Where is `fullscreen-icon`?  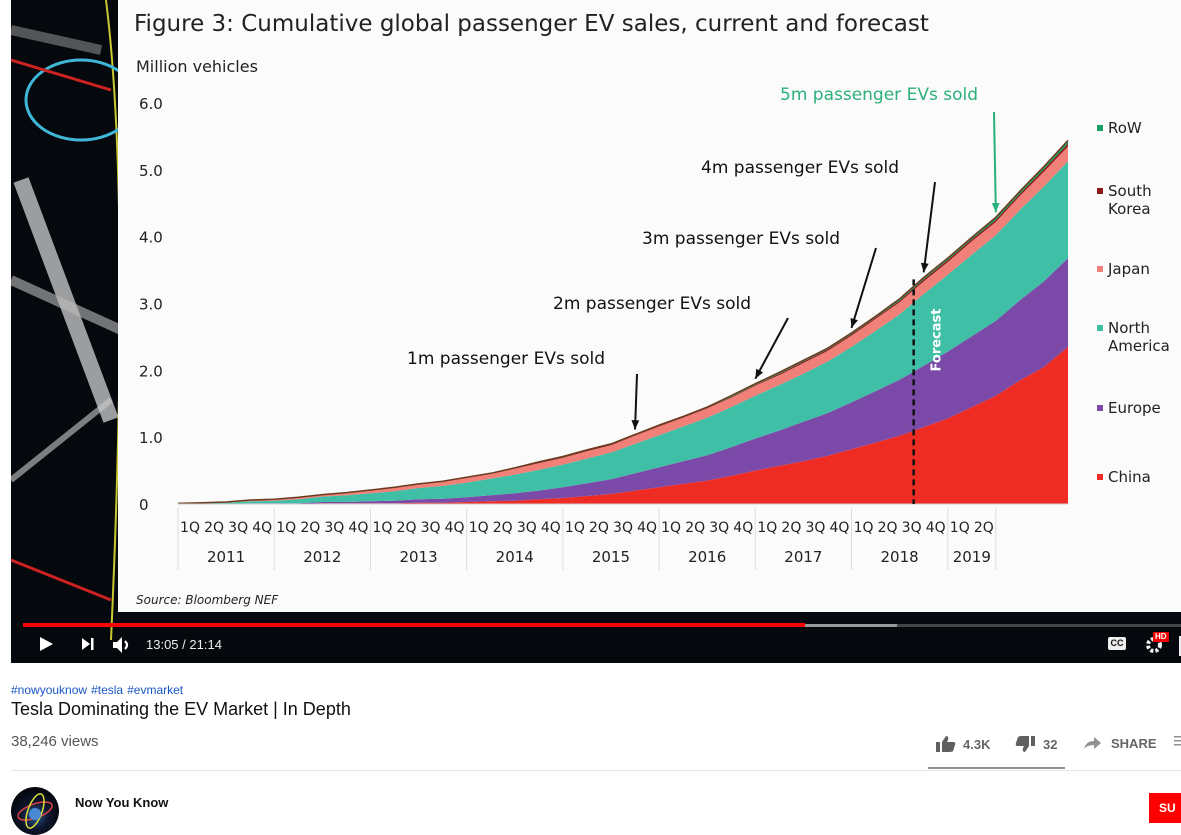 fullscreen-icon is located at coordinates (1180, 646).